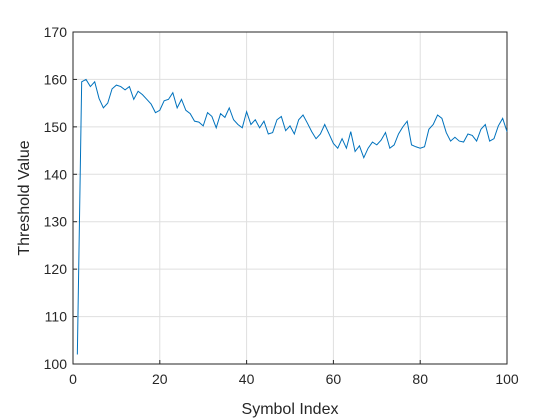  Describe the element at coordinates (334, 379) in the screenshot. I see `x-tick-label: 60` at that location.